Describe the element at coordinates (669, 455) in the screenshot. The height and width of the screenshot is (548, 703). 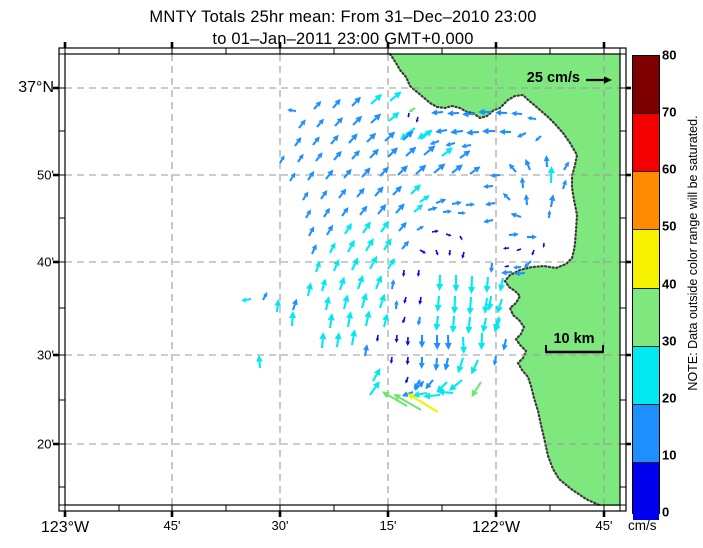
I see `colorbar-tick-value: 10` at that location.